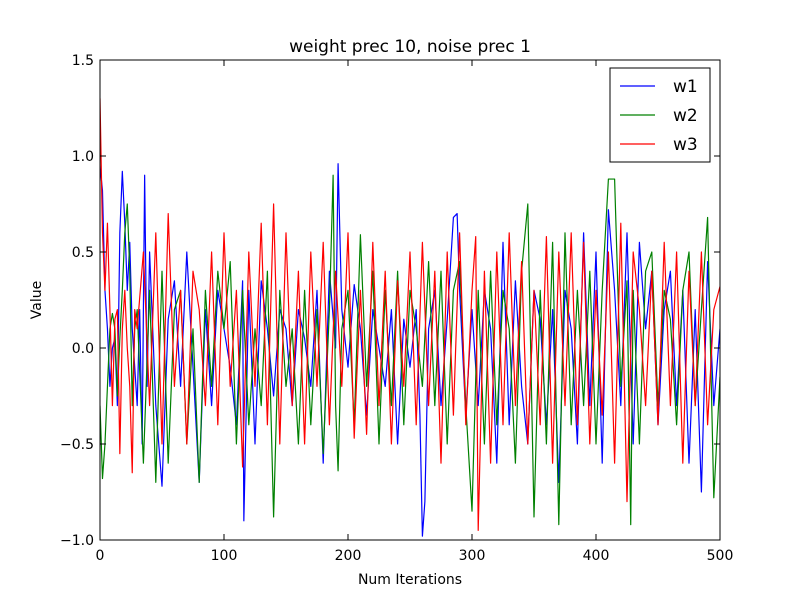 The width and height of the screenshot is (800, 600). Describe the element at coordinates (596, 556) in the screenshot. I see `x-tick-label: 400` at that location.